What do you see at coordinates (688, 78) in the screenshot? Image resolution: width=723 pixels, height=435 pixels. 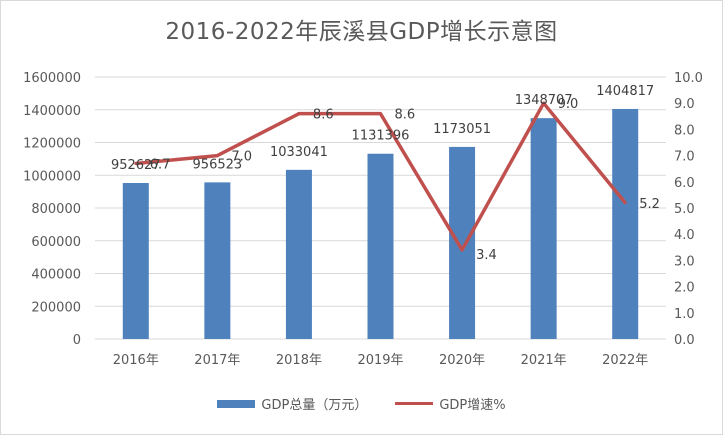 I see `right-tick-label: 10.0` at bounding box center [688, 78].